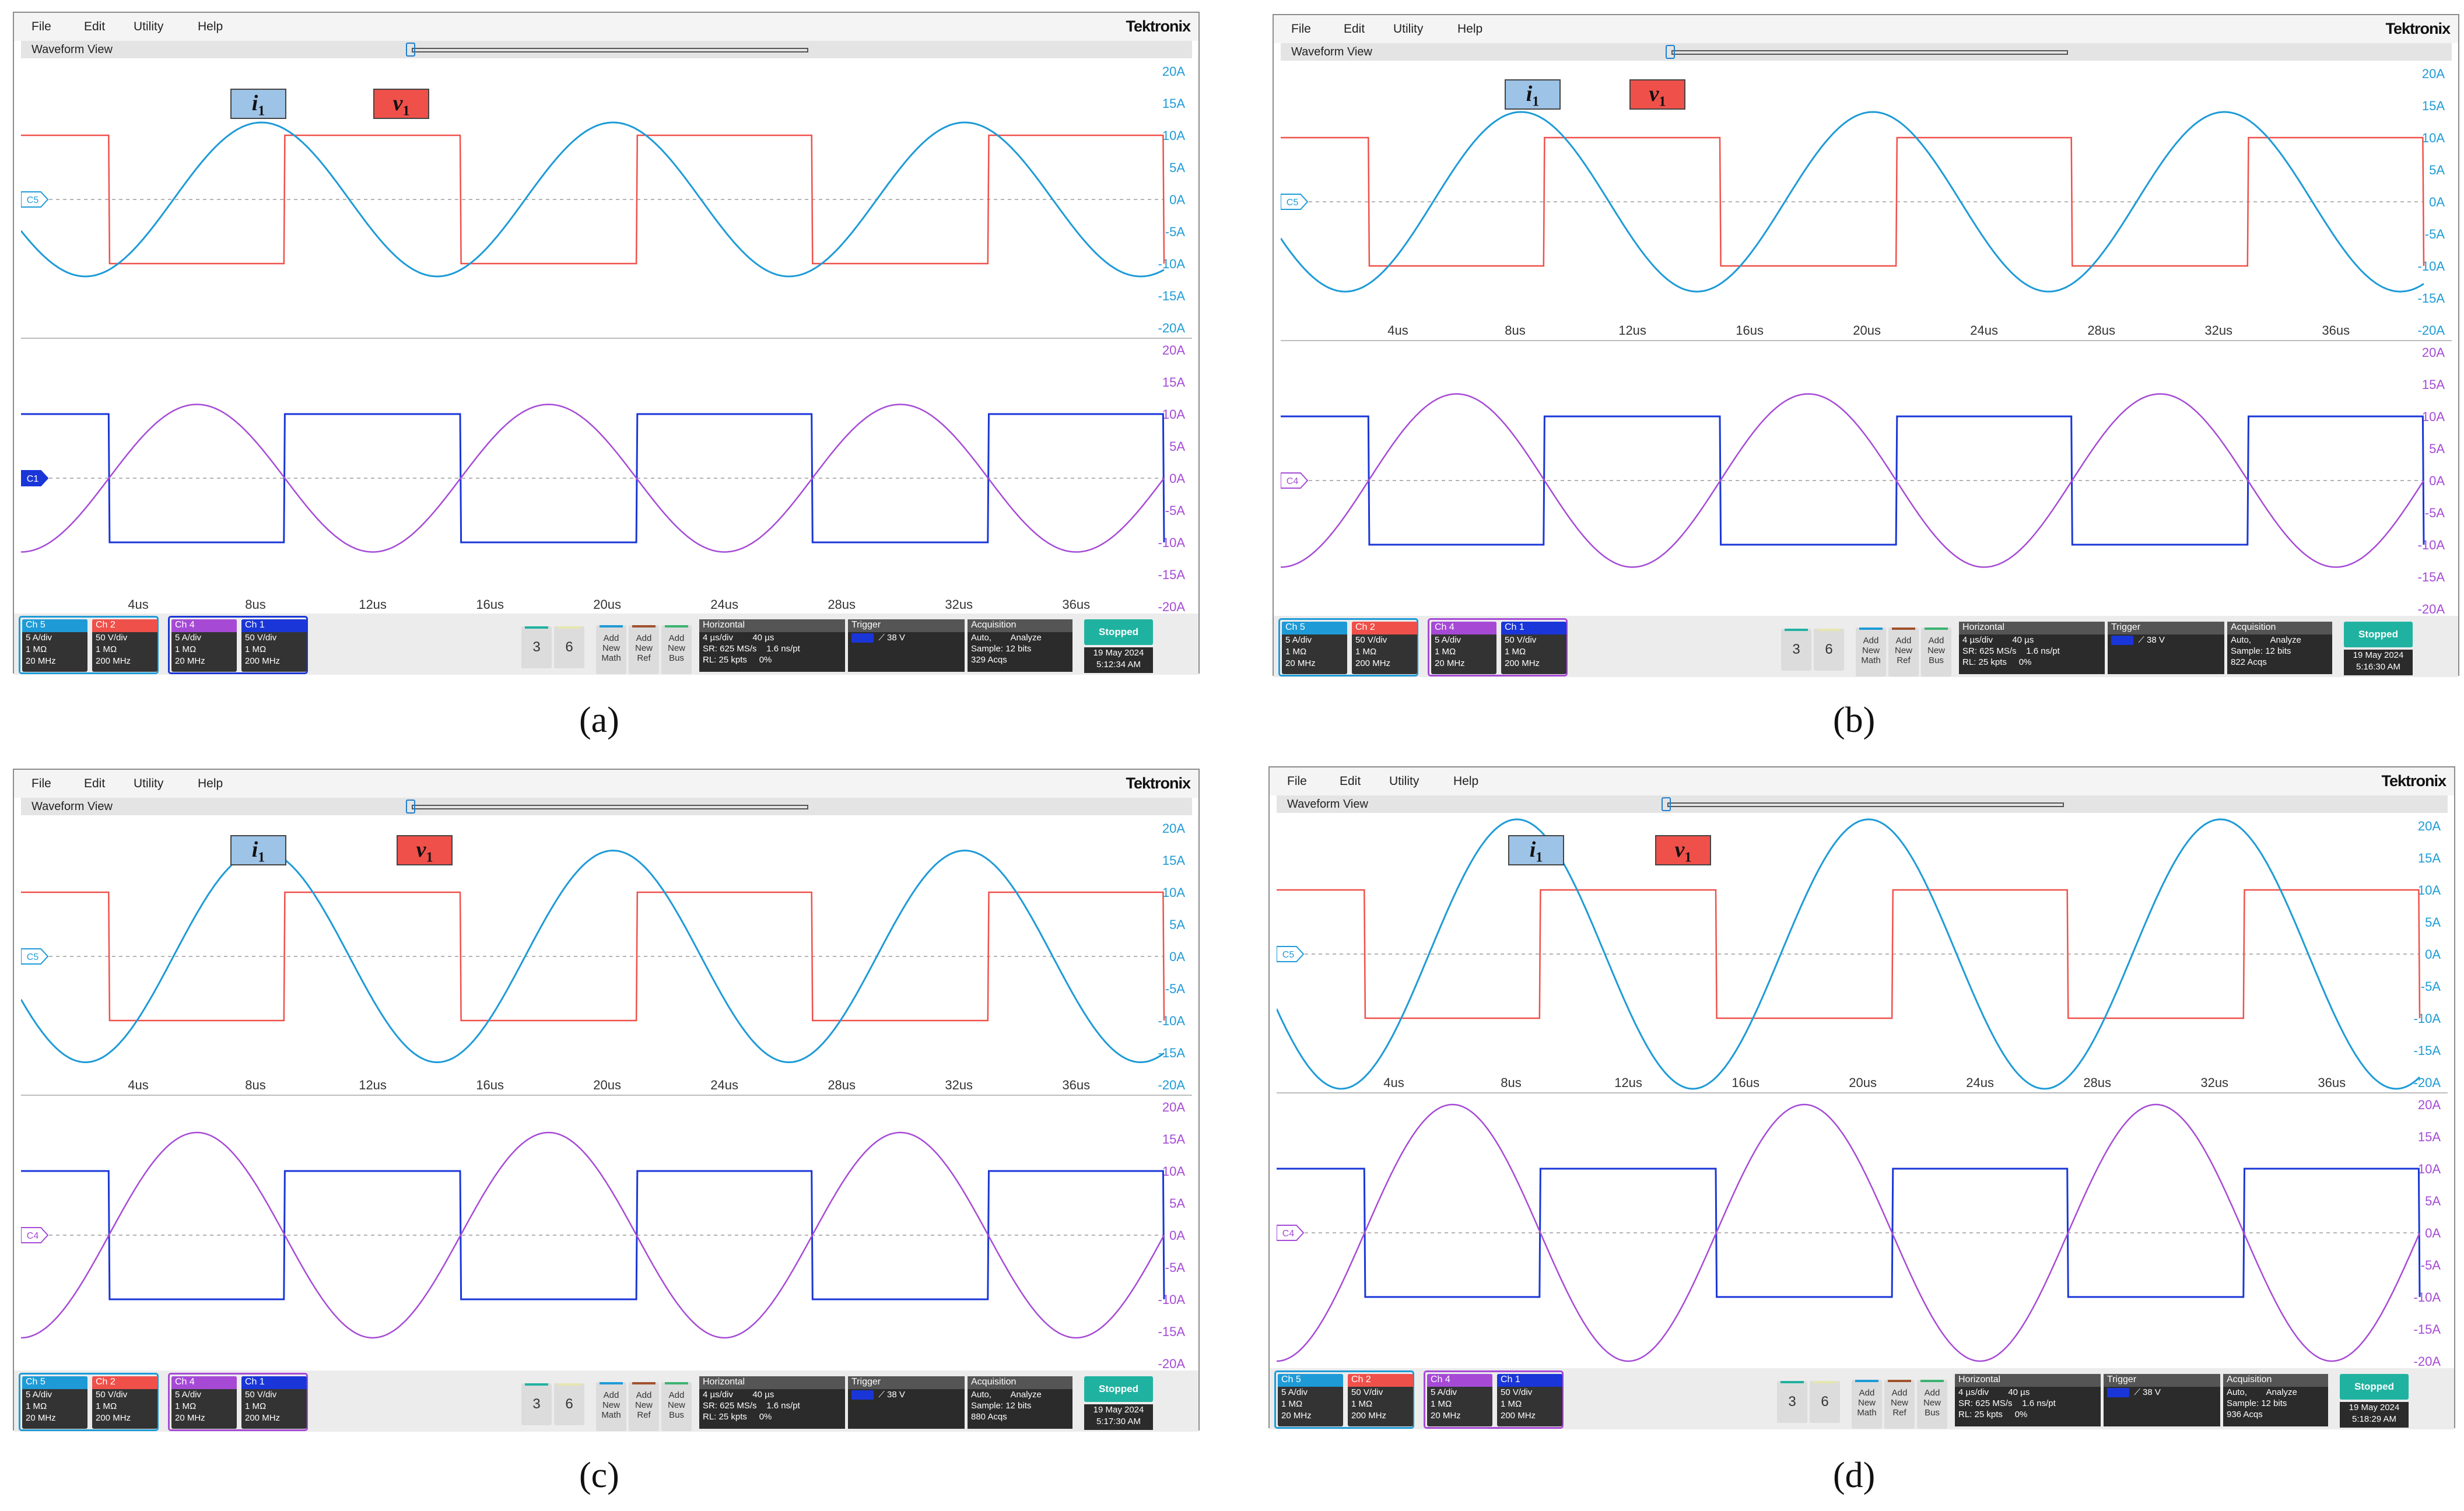  What do you see at coordinates (401, 104) in the screenshot?
I see `voltage-annotation: v1` at bounding box center [401, 104].